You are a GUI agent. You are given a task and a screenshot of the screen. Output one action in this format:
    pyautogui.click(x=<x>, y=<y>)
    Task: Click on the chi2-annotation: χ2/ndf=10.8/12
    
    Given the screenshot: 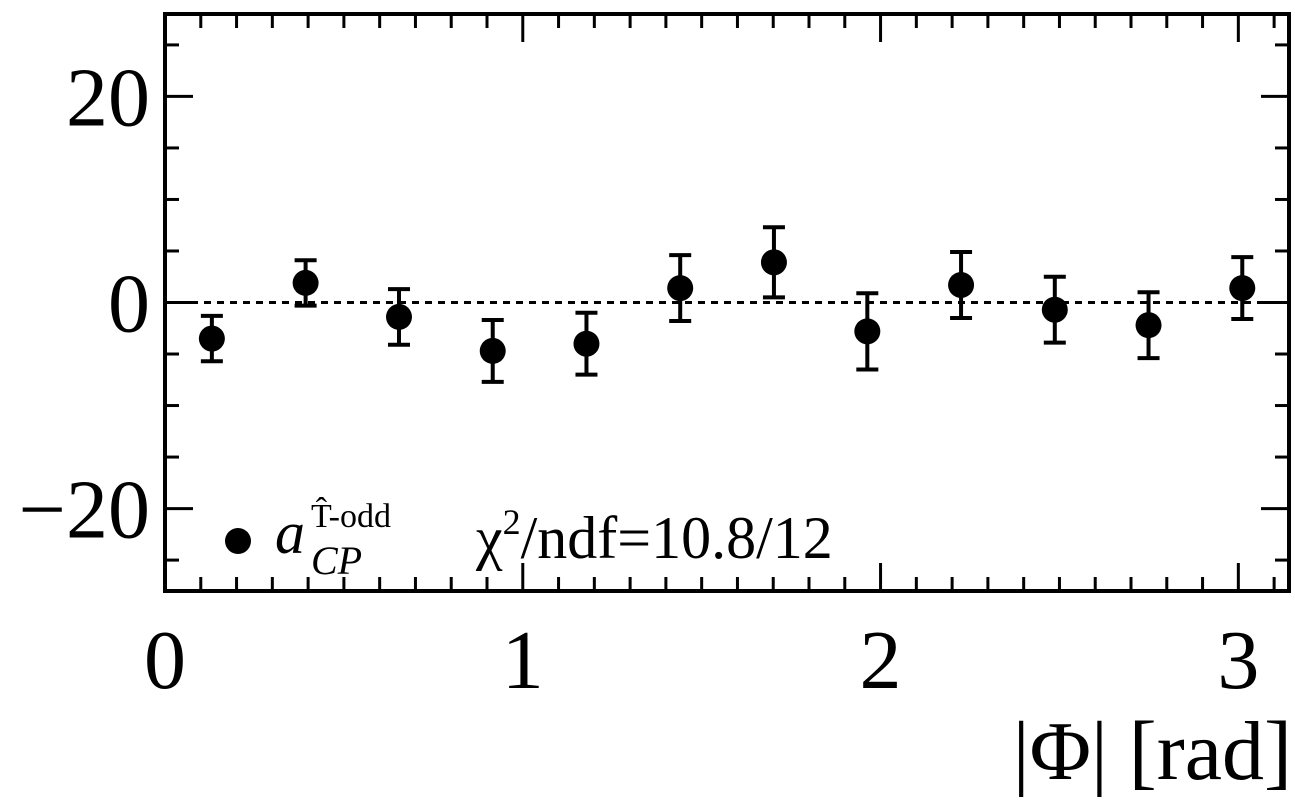 What is the action you would take?
    pyautogui.click(x=654, y=536)
    